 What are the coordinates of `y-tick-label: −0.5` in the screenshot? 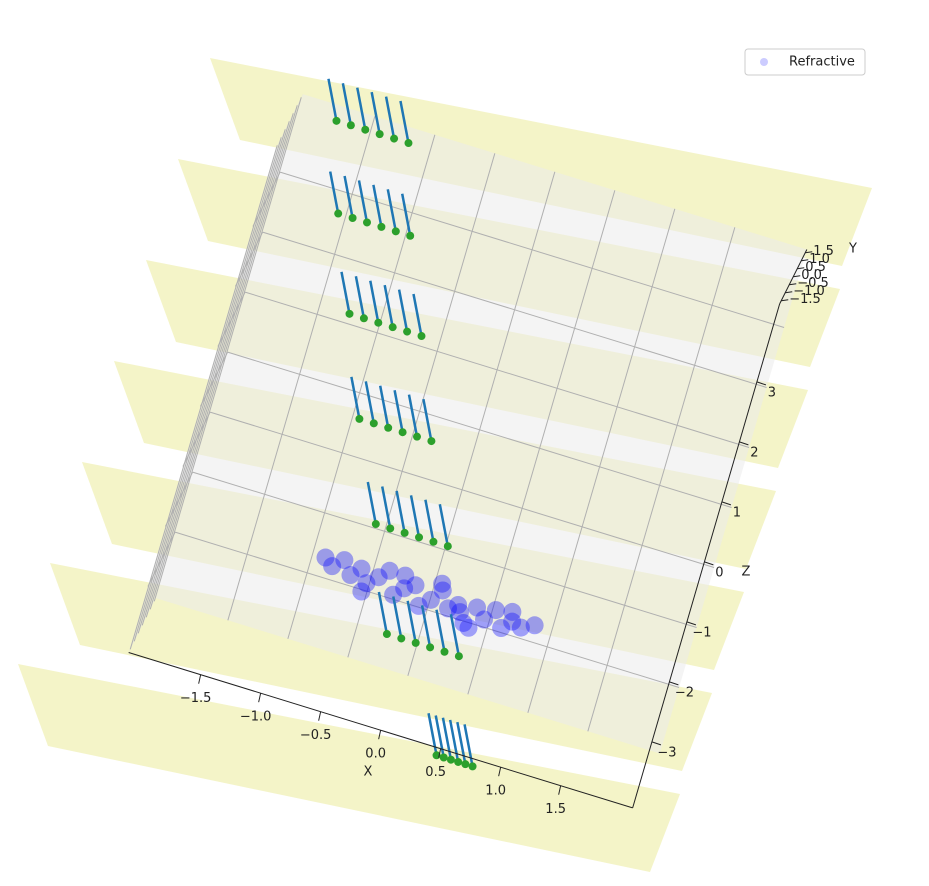 It's located at (813, 283).